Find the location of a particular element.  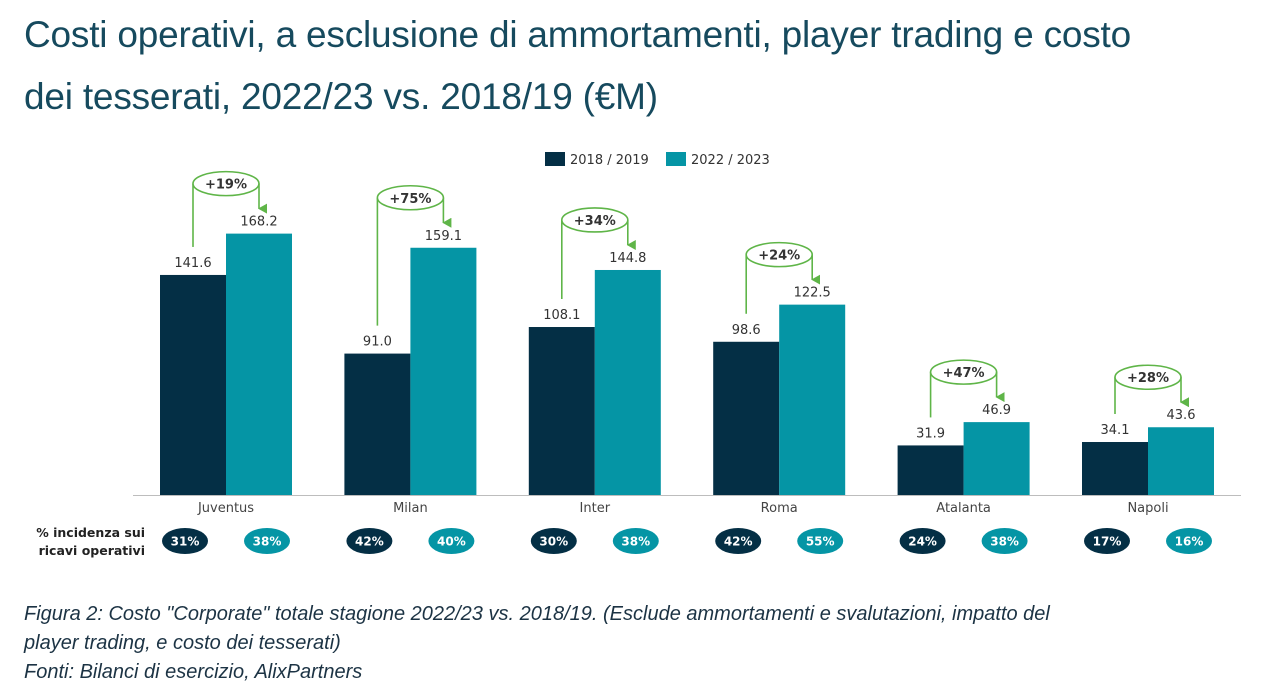

bar-2022-roma is located at coordinates (812, 399).